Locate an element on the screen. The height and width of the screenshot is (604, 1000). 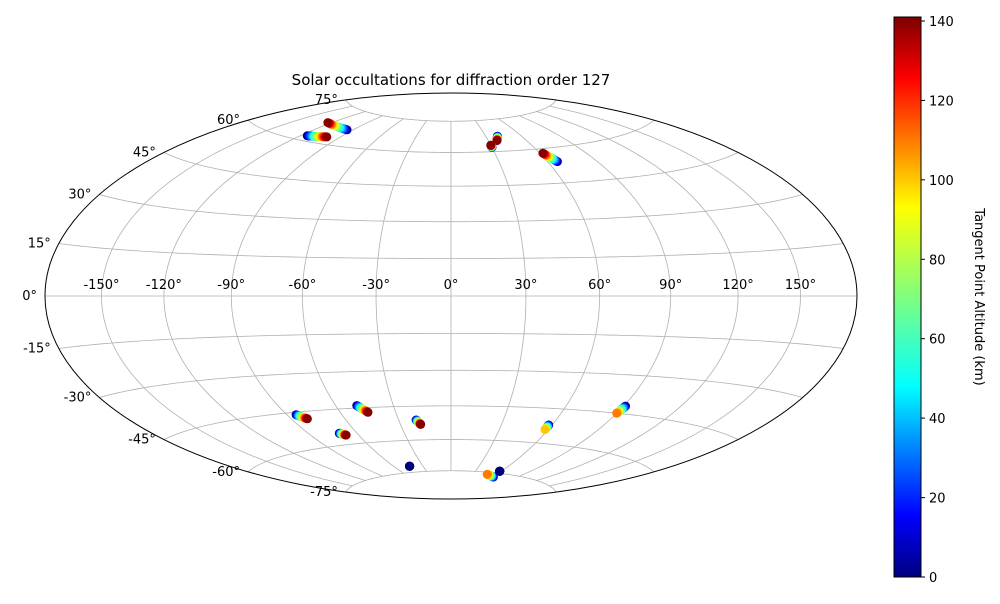
y-tick-label: -60° is located at coordinates (226, 472).